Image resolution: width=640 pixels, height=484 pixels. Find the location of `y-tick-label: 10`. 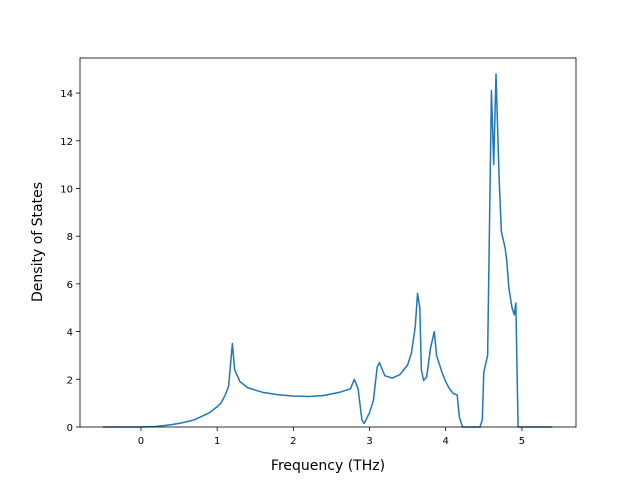

y-tick-label: 10 is located at coordinates (66, 189).